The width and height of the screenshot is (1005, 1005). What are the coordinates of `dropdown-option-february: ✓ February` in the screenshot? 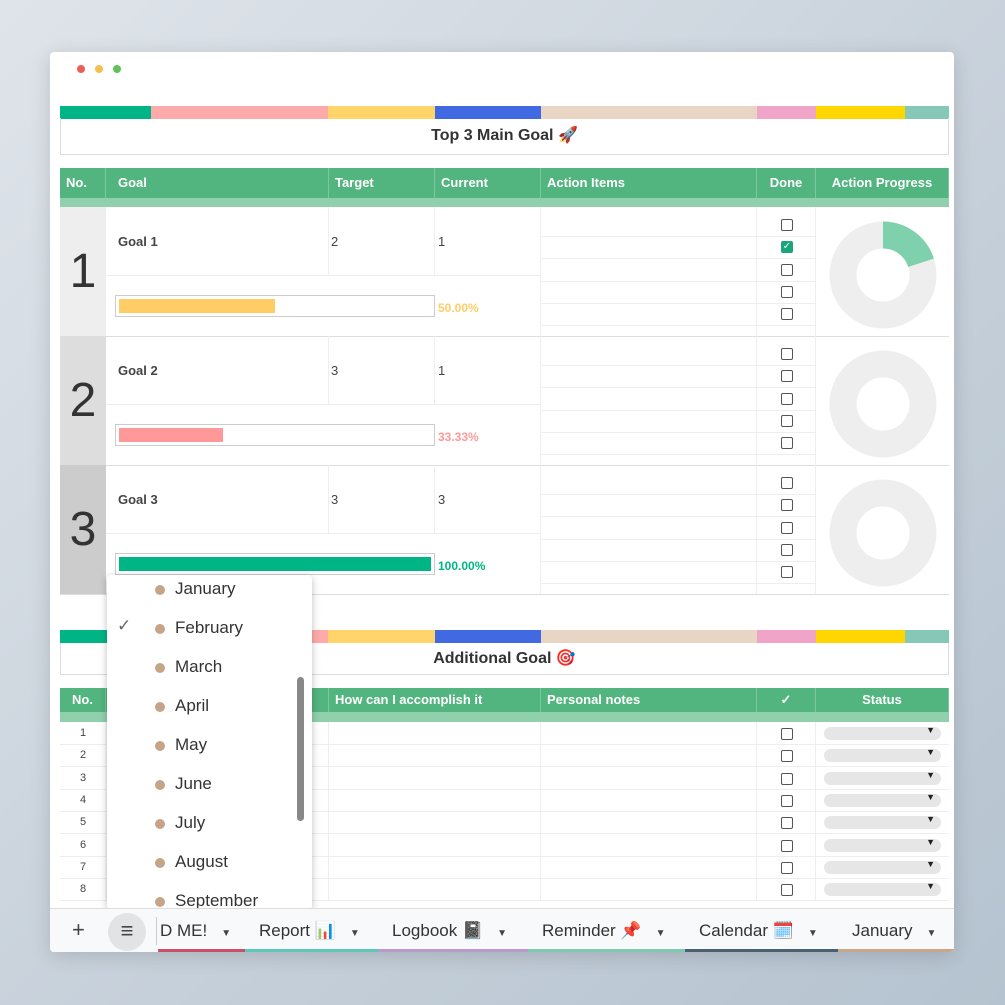 It's located at (202, 629).